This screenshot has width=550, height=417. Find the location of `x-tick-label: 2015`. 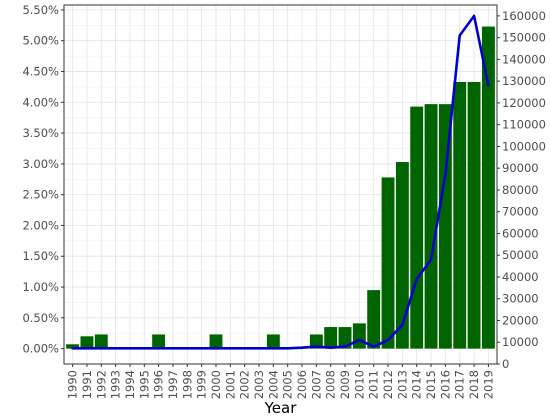

x-tick-label: 2015 is located at coordinates (431, 384).